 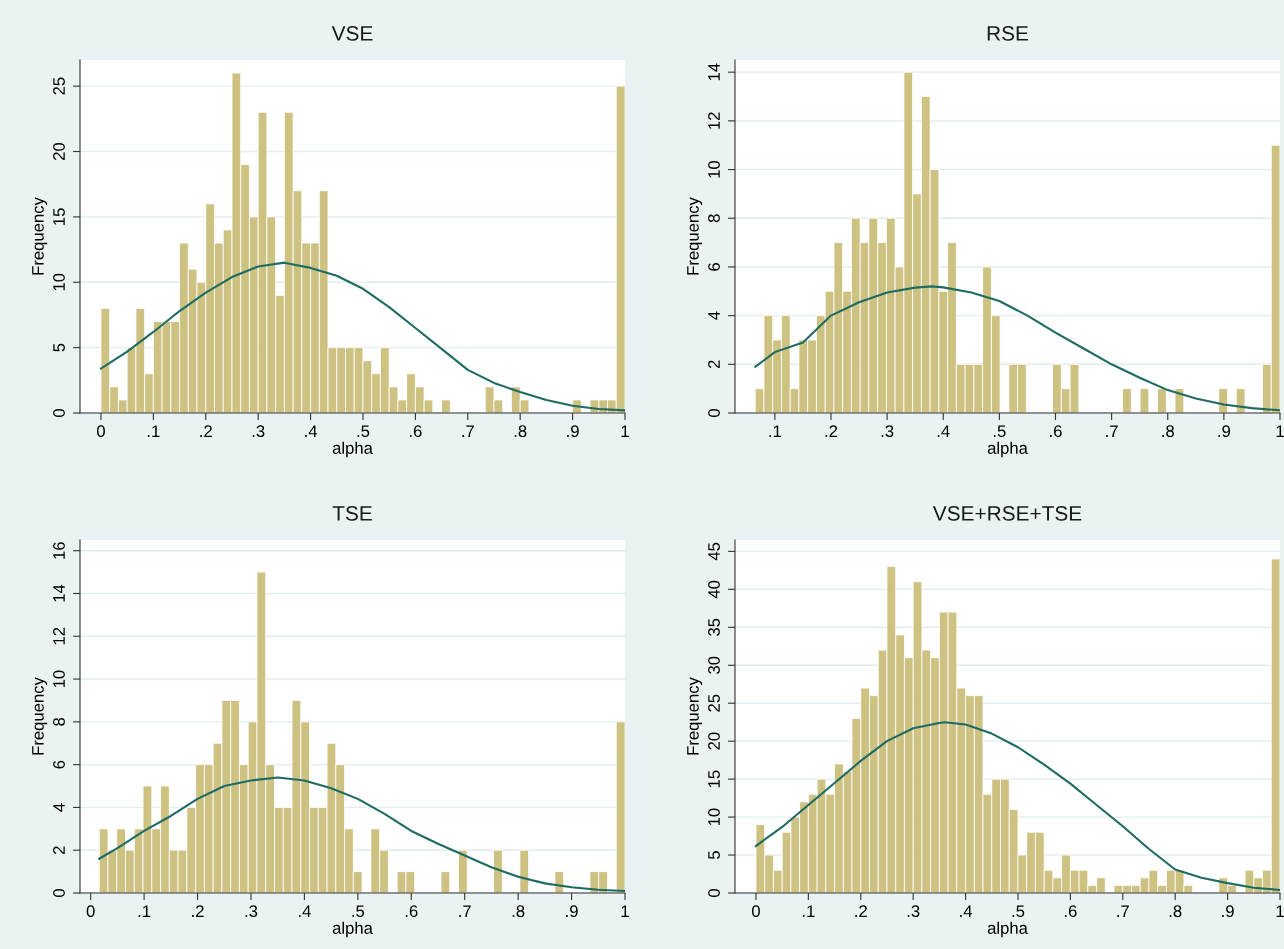 What do you see at coordinates (352, 513) in the screenshot?
I see `chart-title: TSE` at bounding box center [352, 513].